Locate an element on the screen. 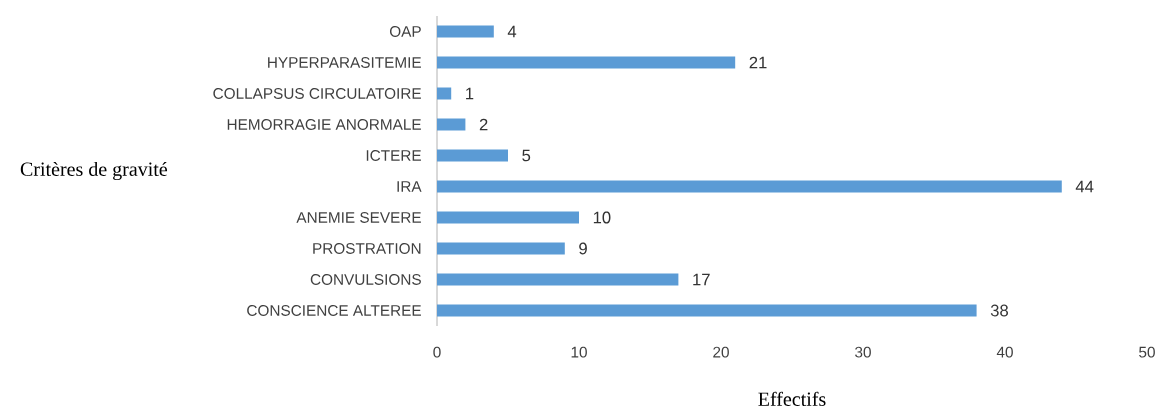 This screenshot has height=410, width=1157. data-label: 44 is located at coordinates (1084, 186).